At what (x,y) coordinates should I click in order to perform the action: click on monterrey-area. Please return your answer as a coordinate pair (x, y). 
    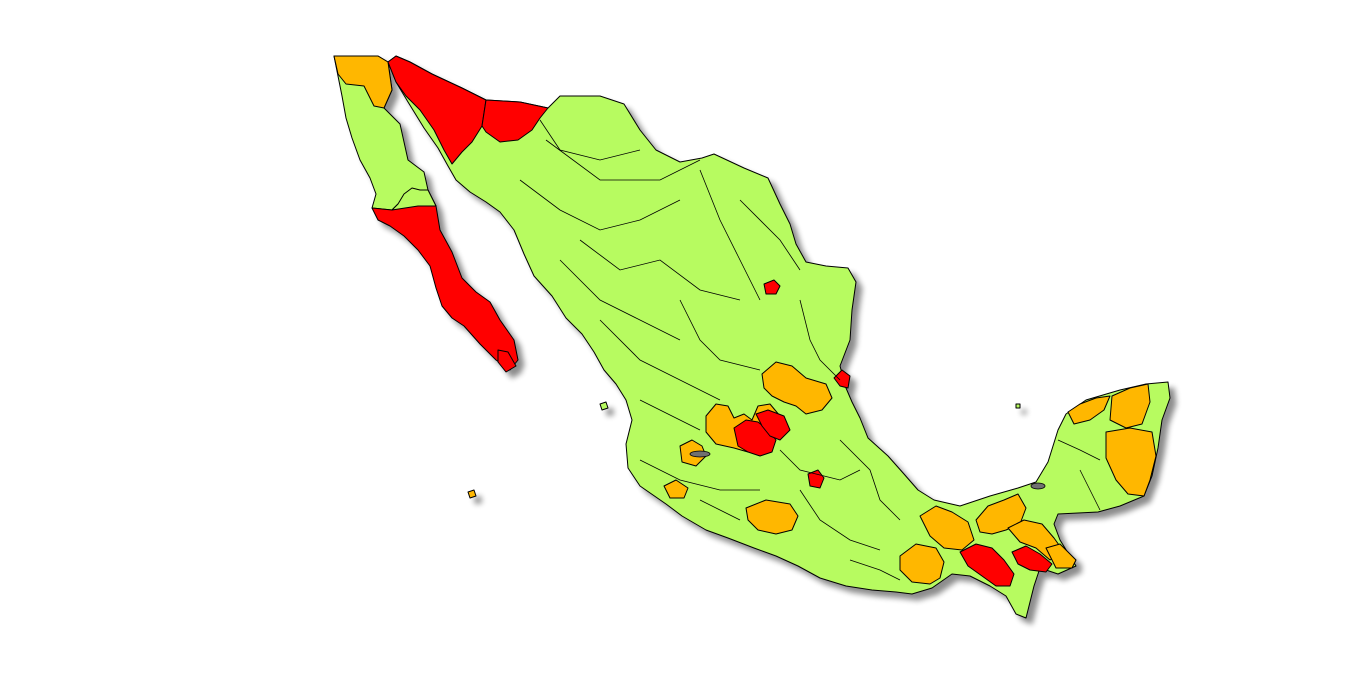
    Looking at the image, I should click on (772, 287).